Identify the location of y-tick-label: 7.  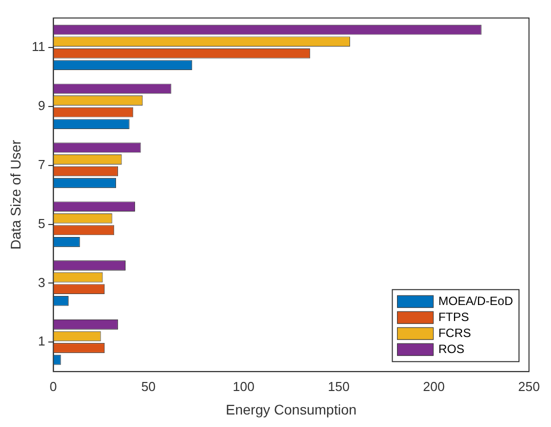
(42, 164).